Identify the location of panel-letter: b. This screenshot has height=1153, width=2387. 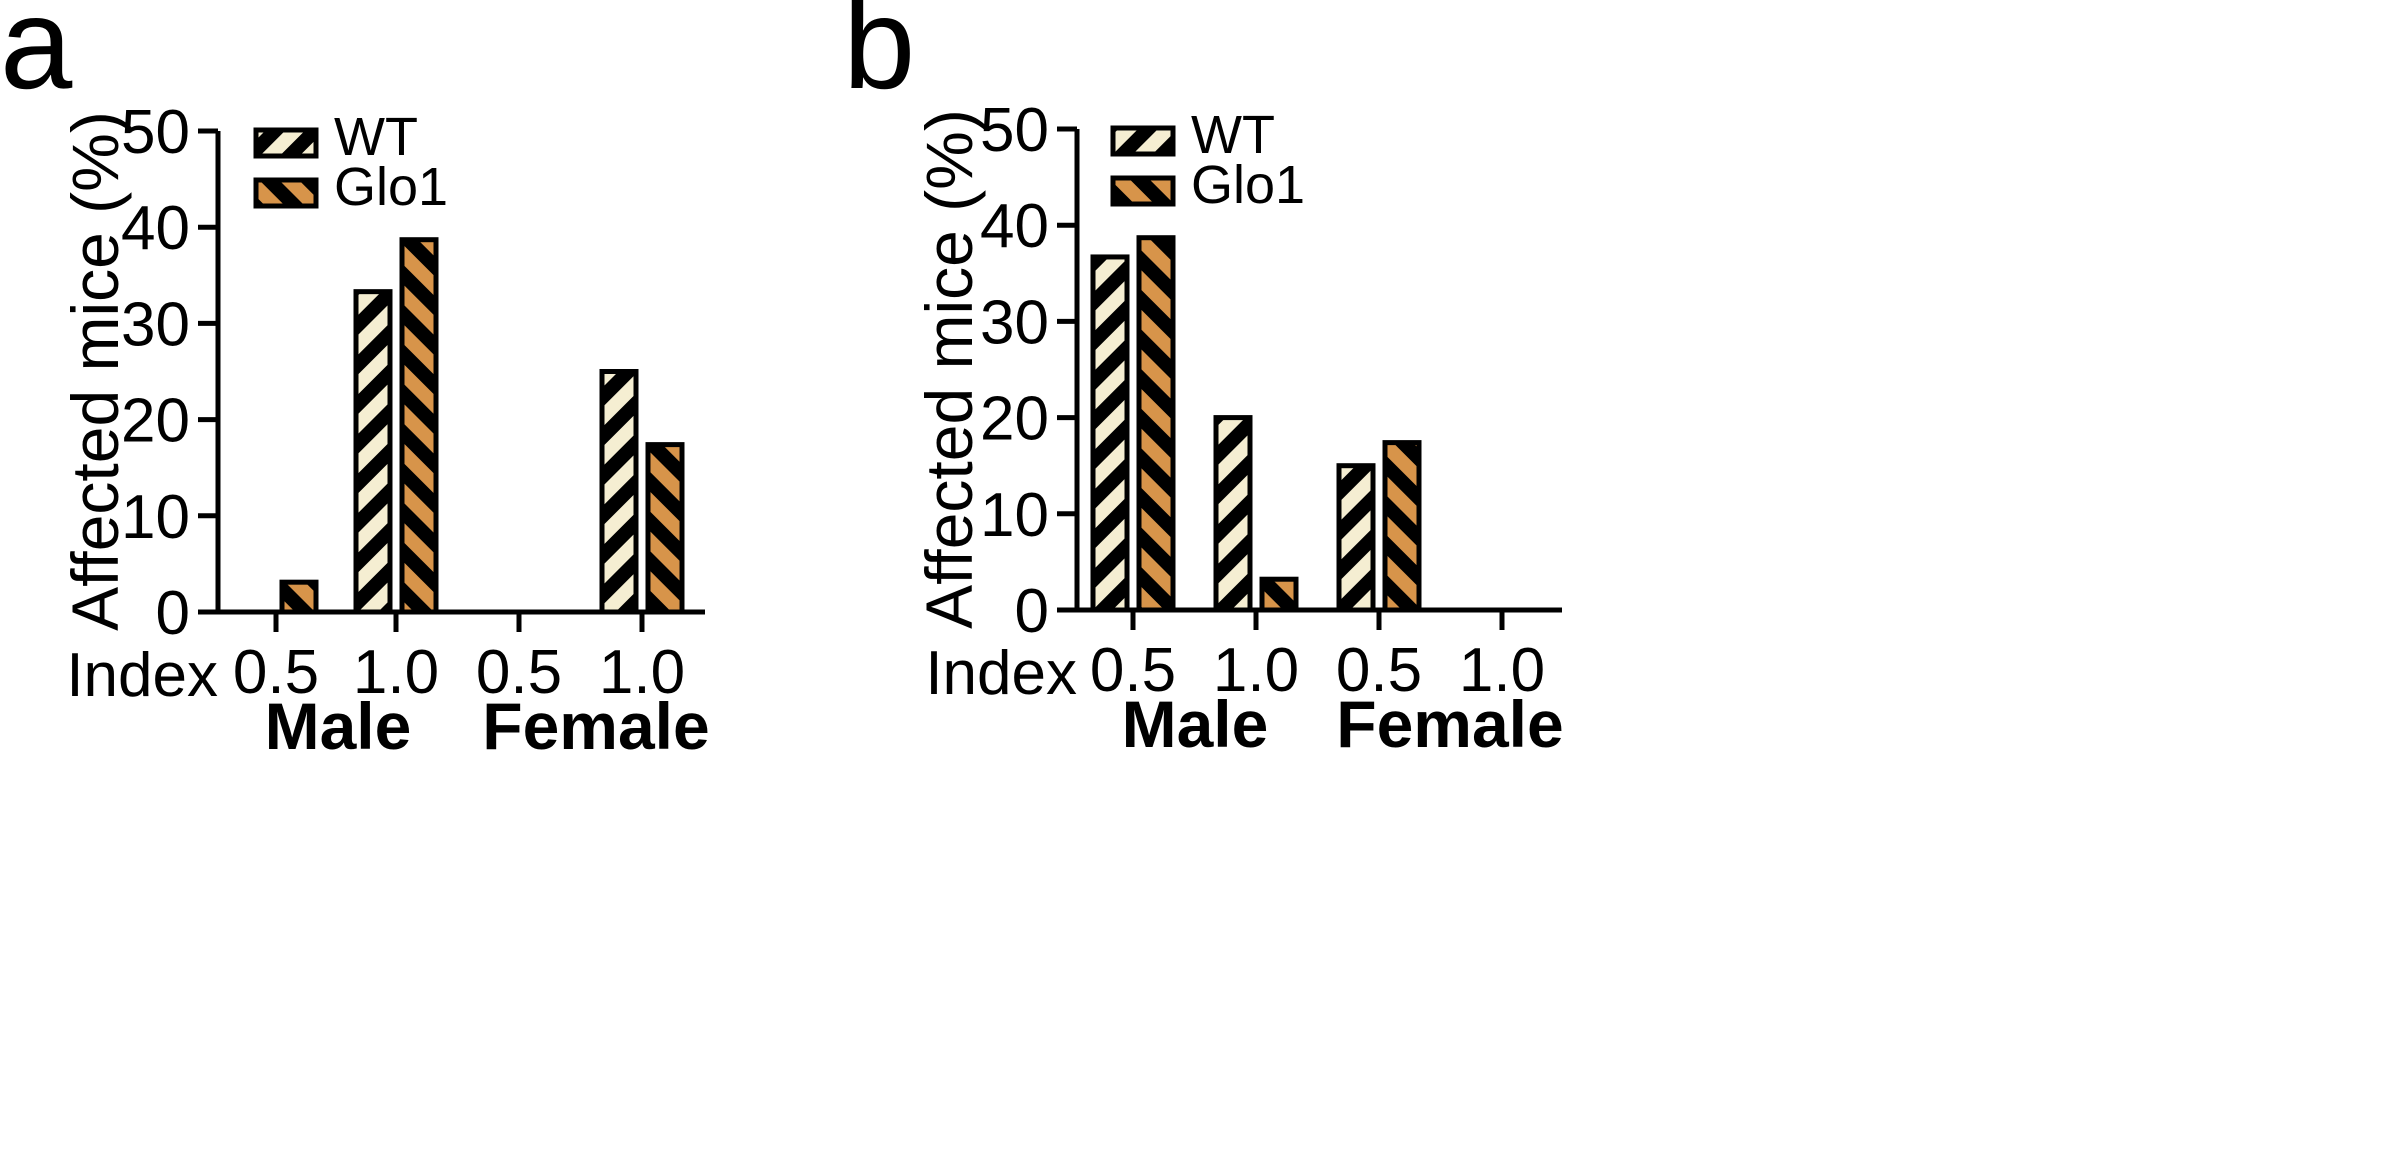
(879, 58).